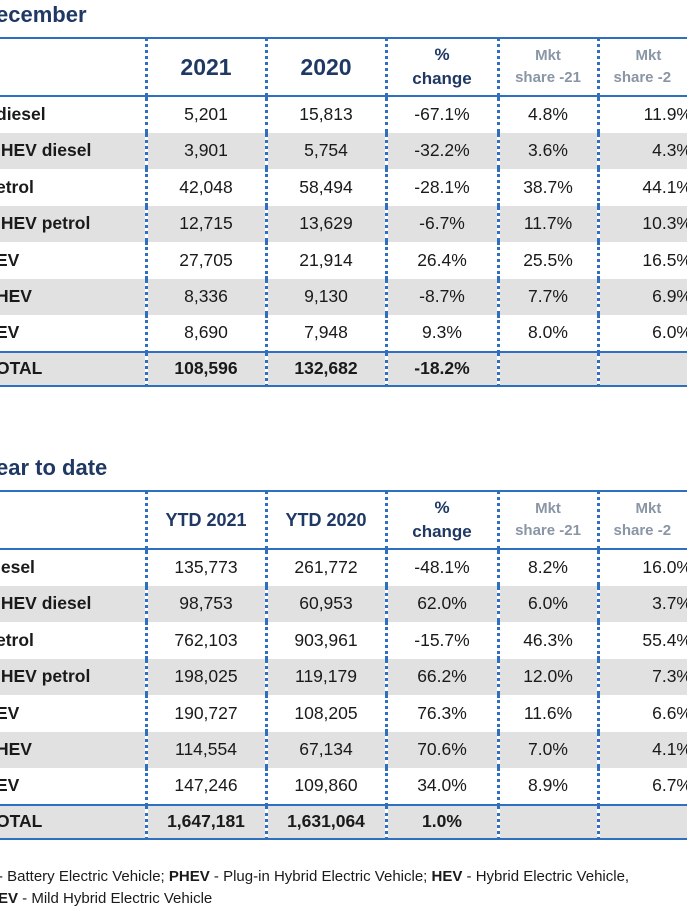  I want to click on value-2020: 13,629, so click(325, 223).